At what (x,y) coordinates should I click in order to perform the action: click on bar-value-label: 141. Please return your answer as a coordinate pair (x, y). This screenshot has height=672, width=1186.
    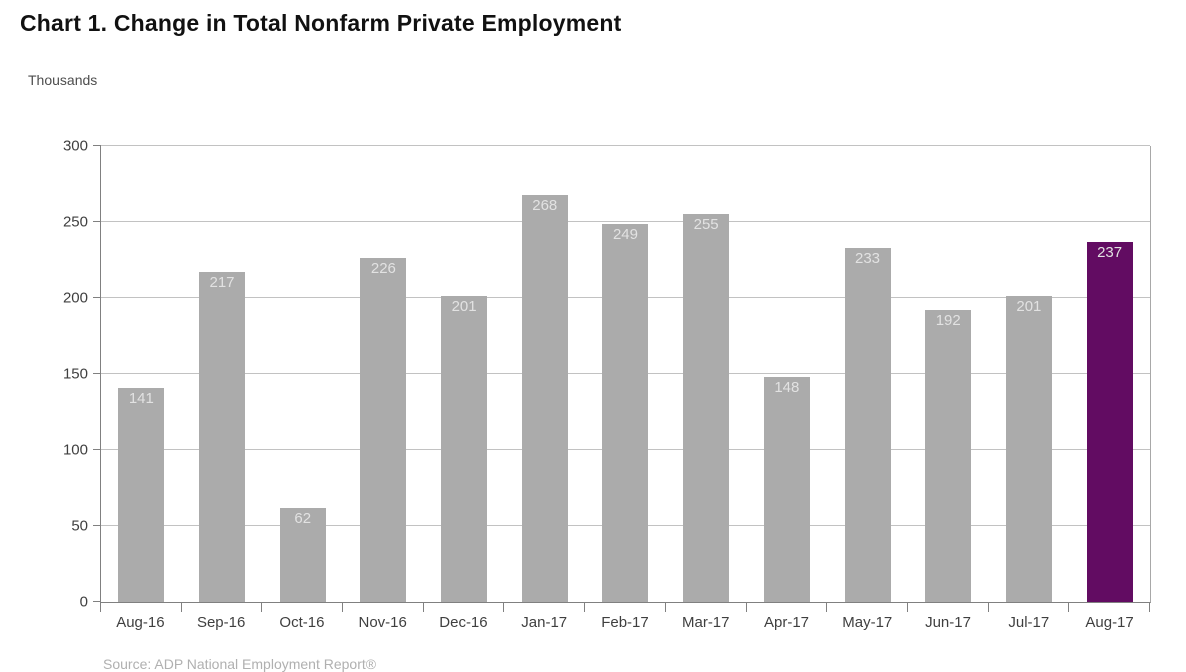
    Looking at the image, I should click on (141, 398).